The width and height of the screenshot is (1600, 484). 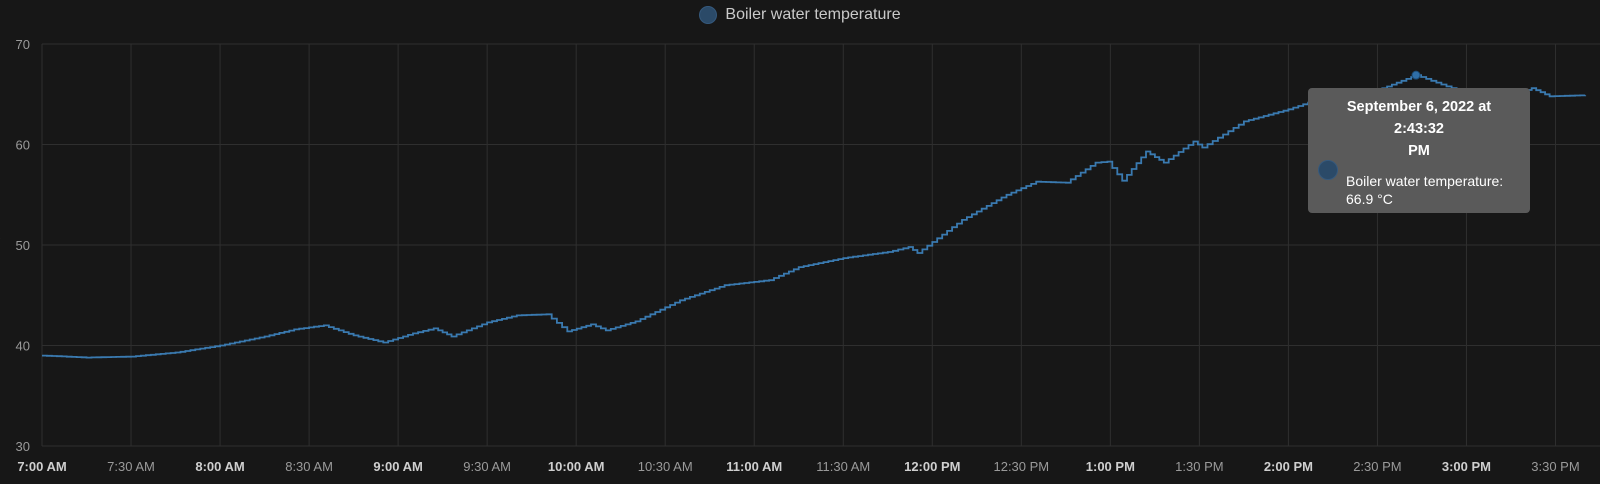 I want to click on x-tick-label: 9:30 AM, so click(x=487, y=466).